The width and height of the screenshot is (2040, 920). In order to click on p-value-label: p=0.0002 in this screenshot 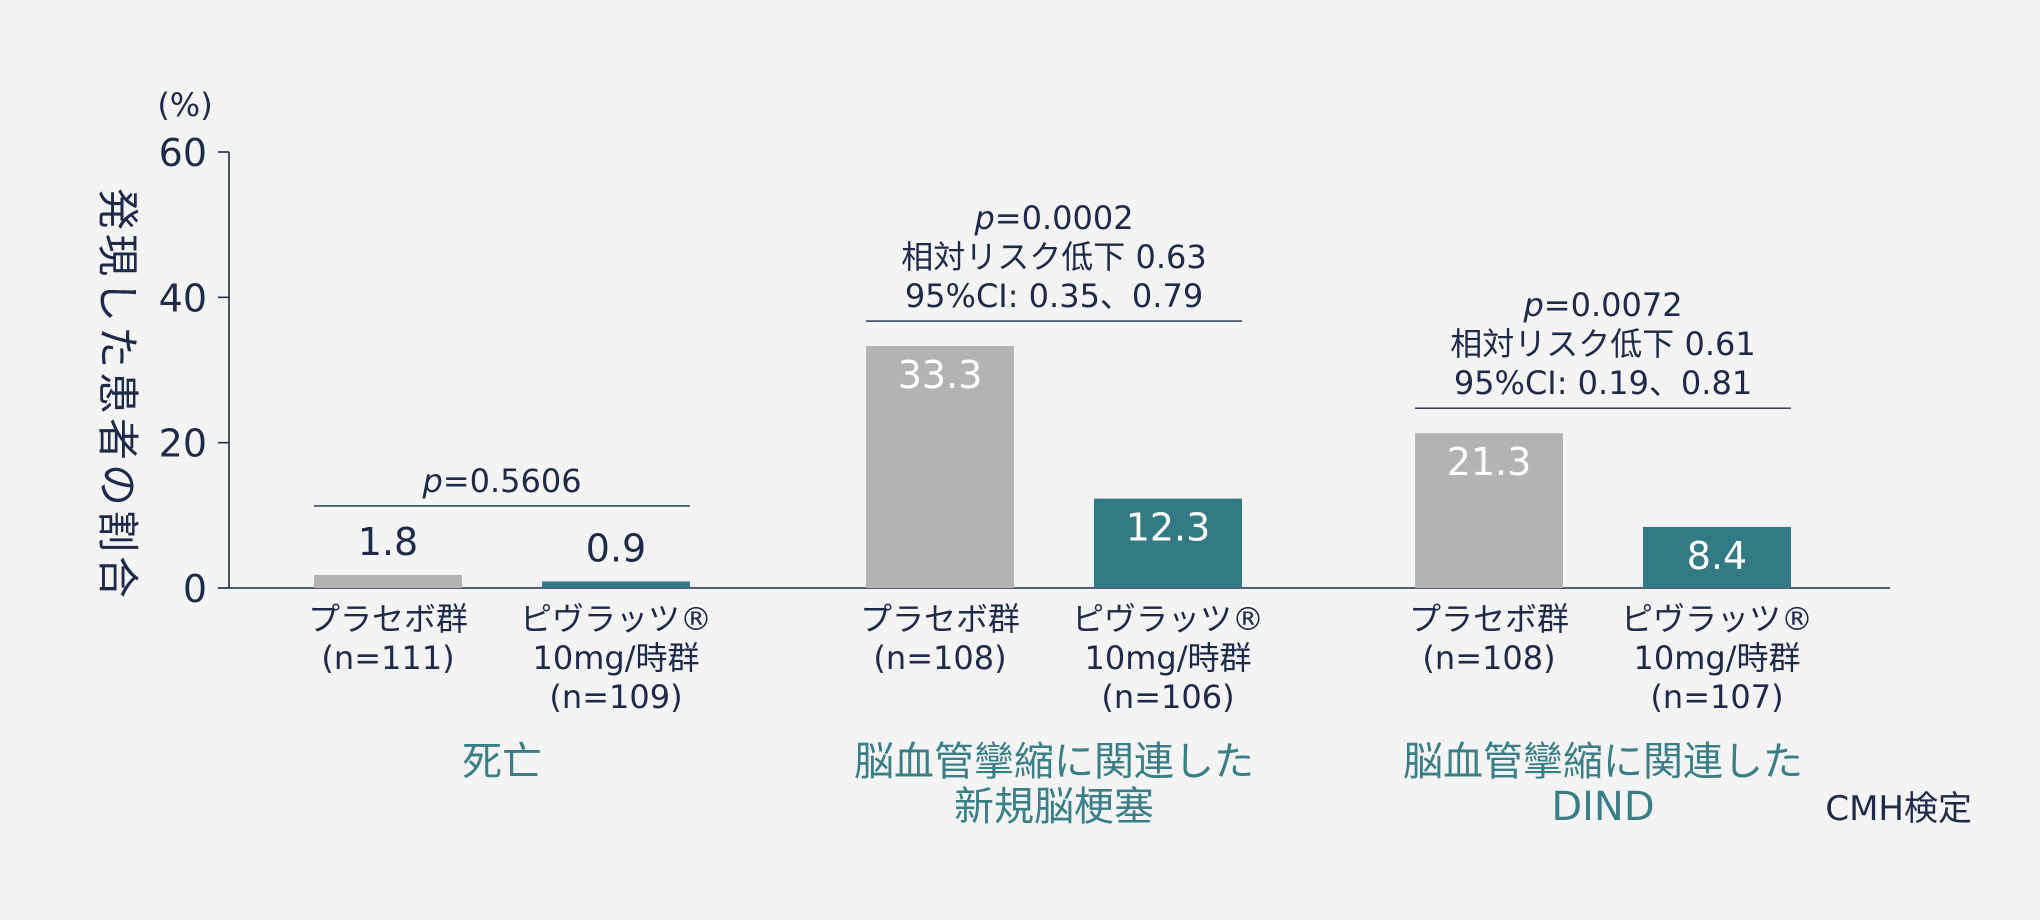, I will do `click(1053, 218)`.